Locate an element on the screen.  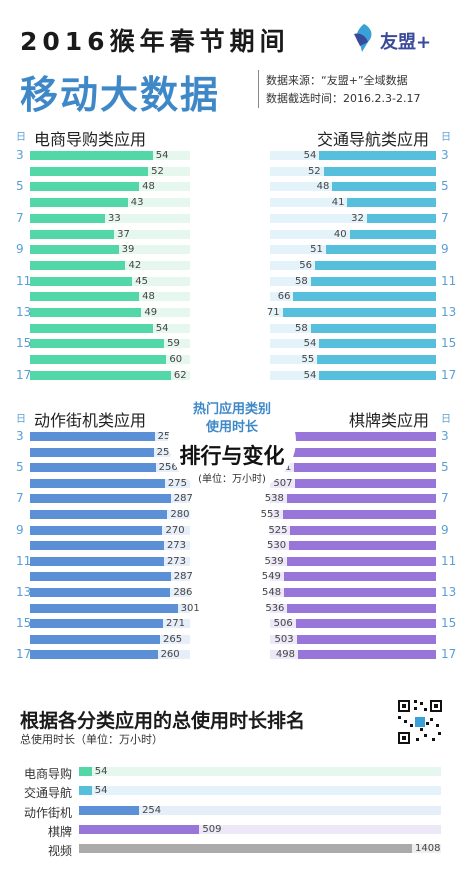
bar-value: 58 is located at coordinates (301, 328).